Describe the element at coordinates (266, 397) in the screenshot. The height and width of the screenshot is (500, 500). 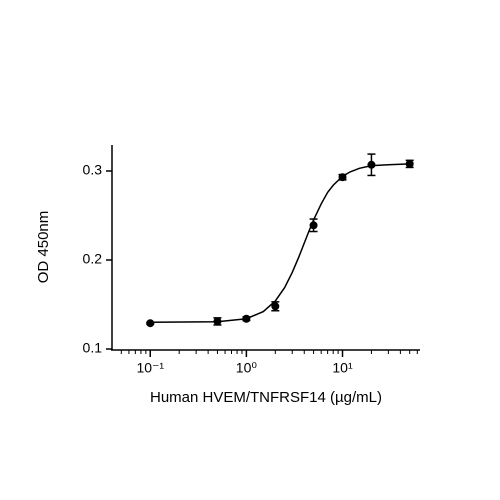
I see `x-axis-label: Human HVEM/TNFRSF14 (µg/mL)` at that location.